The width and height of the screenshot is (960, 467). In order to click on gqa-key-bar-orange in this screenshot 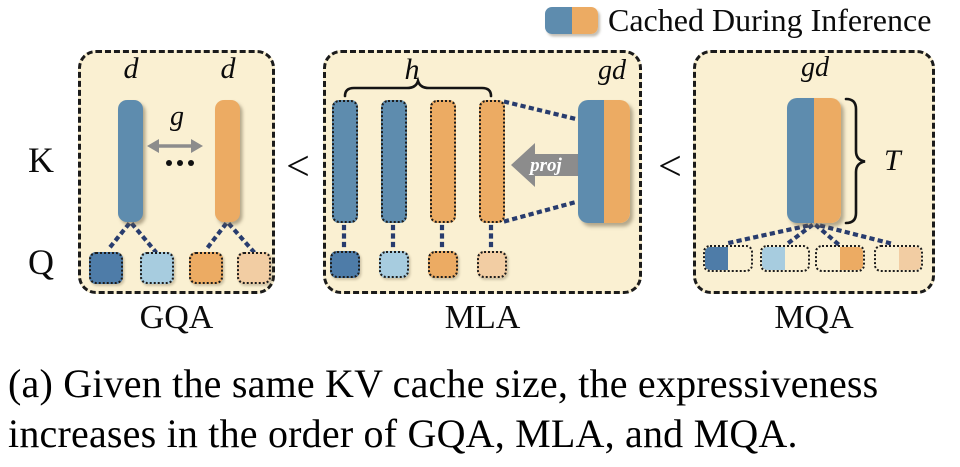, I will do `click(227, 161)`.